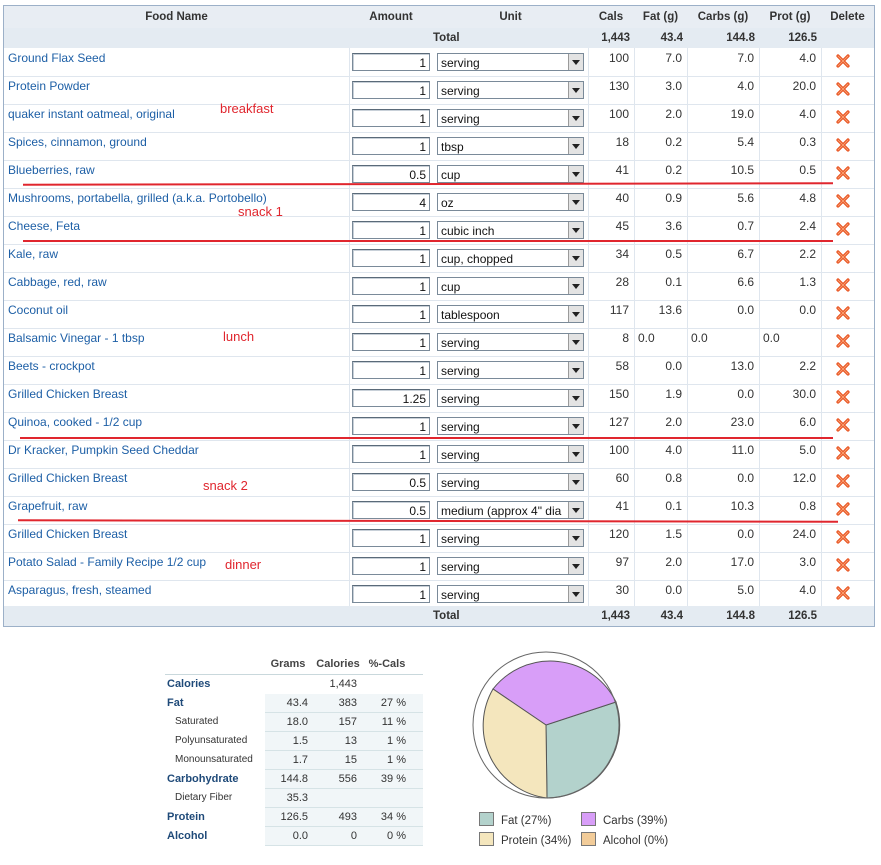 This screenshot has height=865, width=881. Describe the element at coordinates (76, 338) in the screenshot. I see `food-name-link: Balsamic Vinegar - 1 tbsp` at that location.